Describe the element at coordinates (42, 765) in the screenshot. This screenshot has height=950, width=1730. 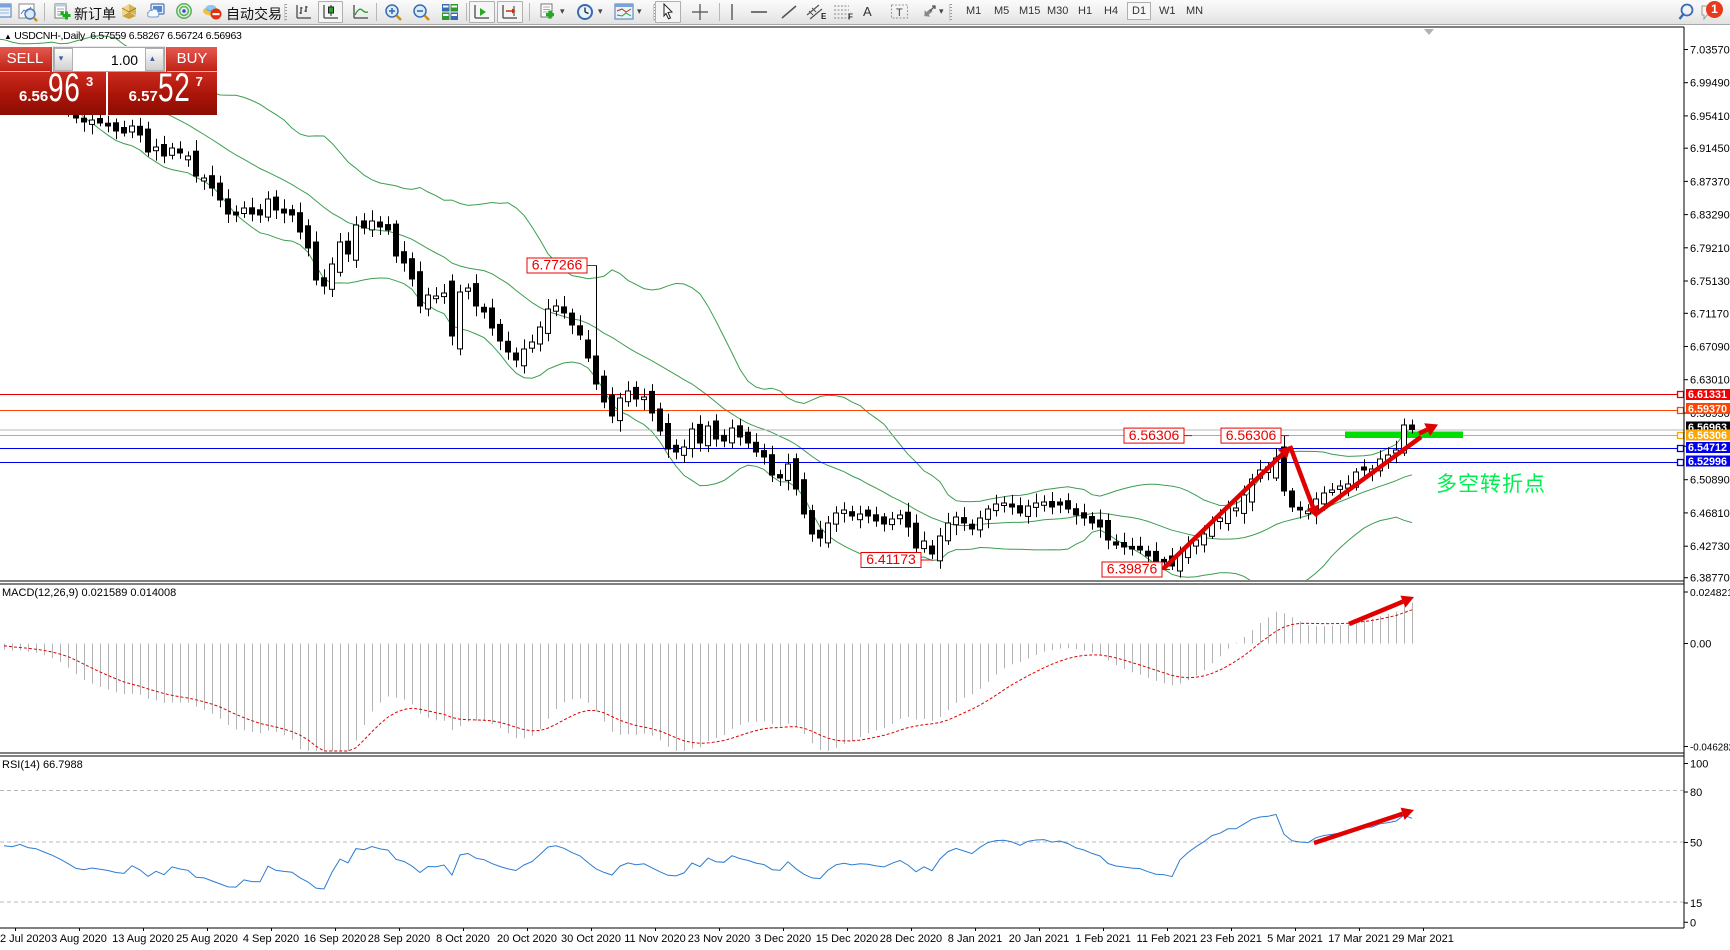
I see `svg-text: RSI(14) 66.7988` at that location.